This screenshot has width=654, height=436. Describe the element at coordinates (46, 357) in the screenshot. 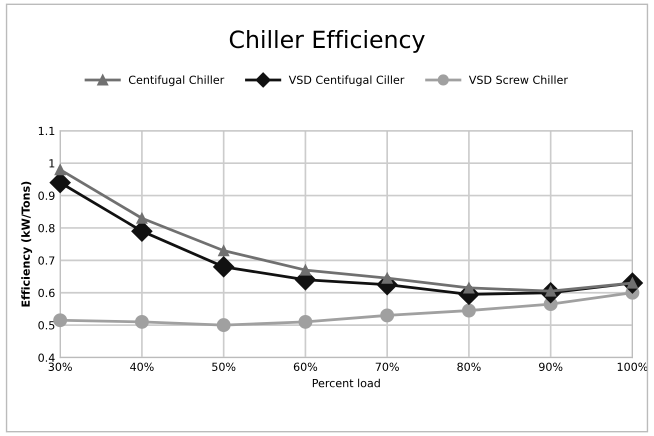

I see `y-tick-label: 0.4` at that location.